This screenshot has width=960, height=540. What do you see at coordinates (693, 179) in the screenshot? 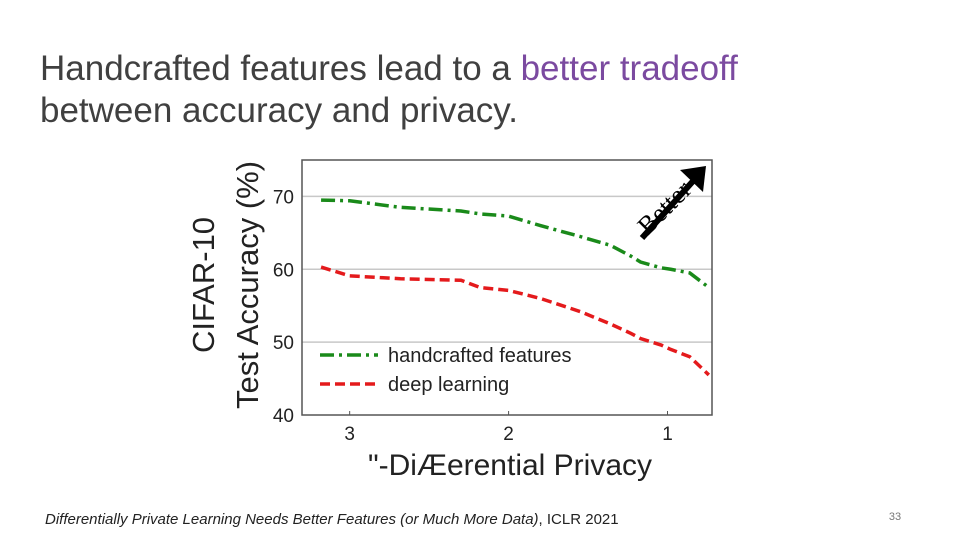
I see `annotation-arrowhead` at bounding box center [693, 179].